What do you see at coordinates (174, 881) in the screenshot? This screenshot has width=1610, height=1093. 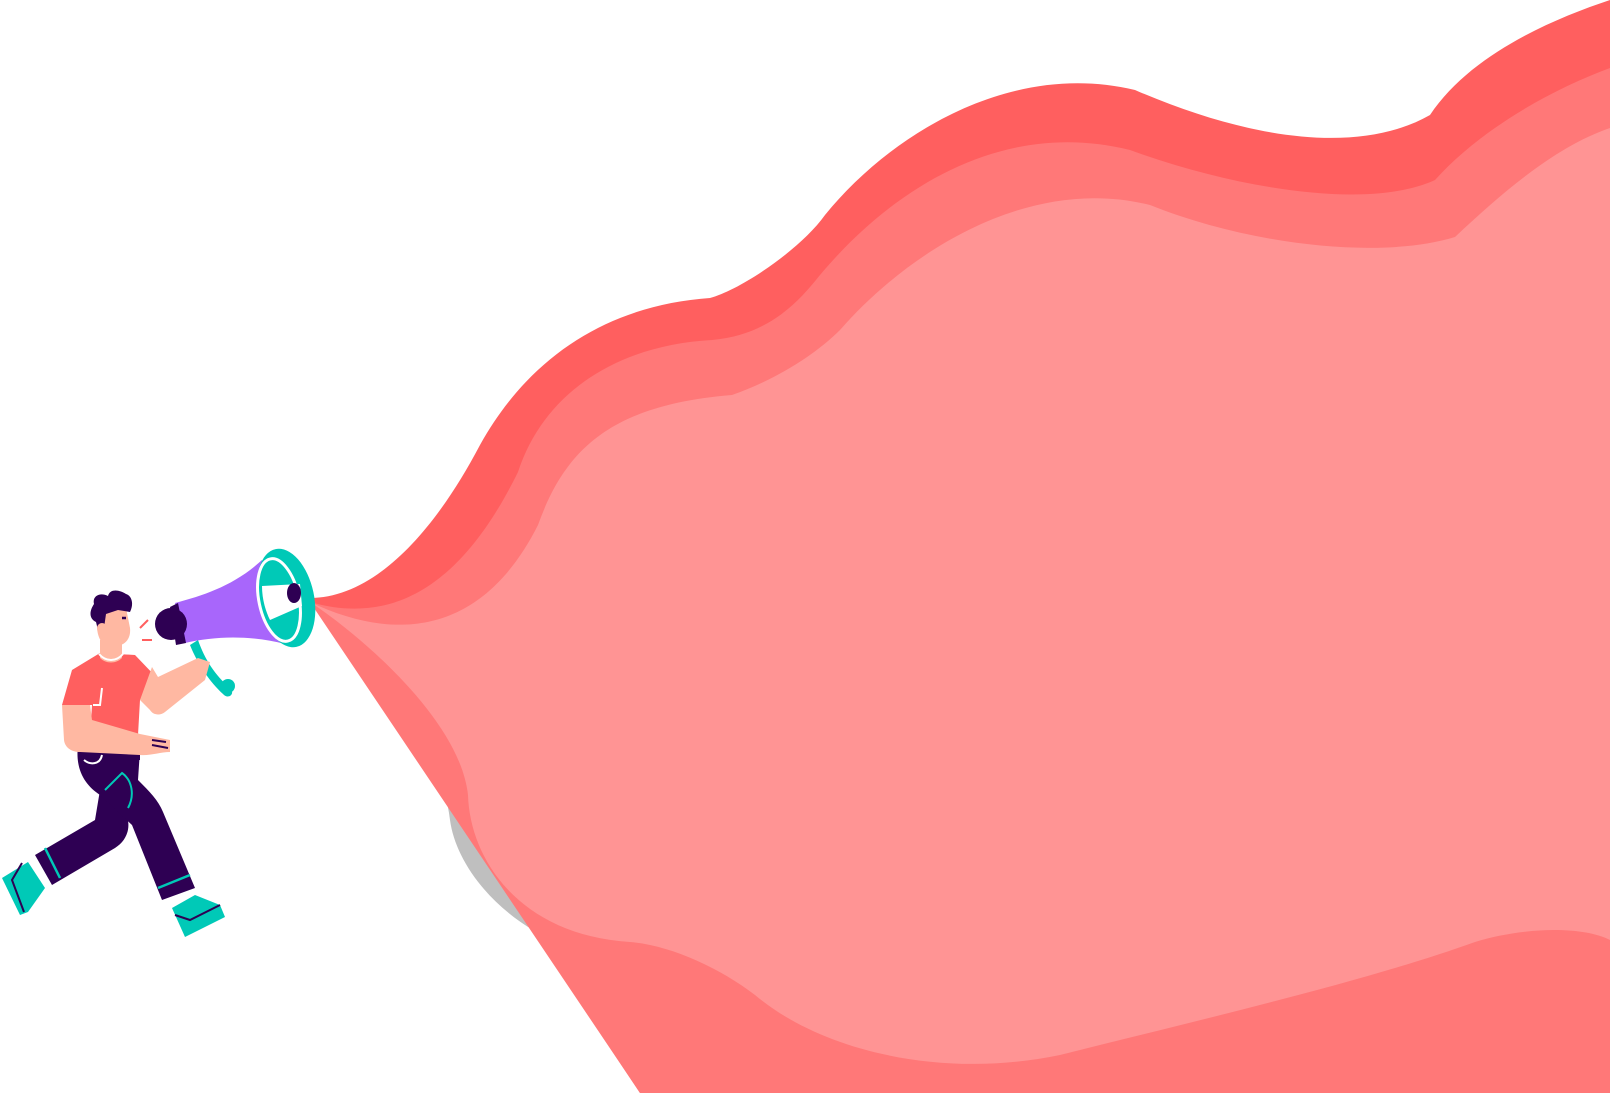 I see `front-leg-cuff` at bounding box center [174, 881].